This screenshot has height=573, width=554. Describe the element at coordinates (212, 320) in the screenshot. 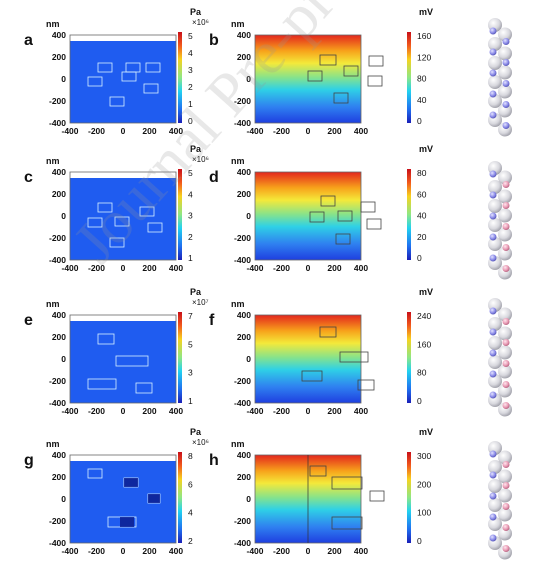

I see `panel-letter: f` at that location.